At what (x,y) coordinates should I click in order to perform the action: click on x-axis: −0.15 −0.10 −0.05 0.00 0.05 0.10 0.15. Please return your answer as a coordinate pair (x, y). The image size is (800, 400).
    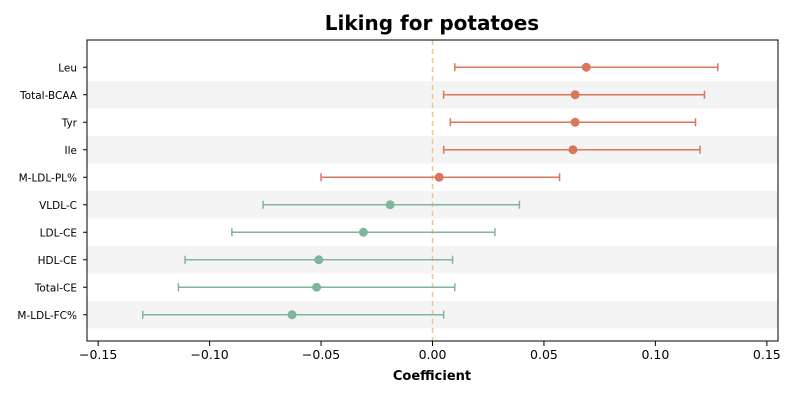
    Looking at the image, I should click on (430, 351).